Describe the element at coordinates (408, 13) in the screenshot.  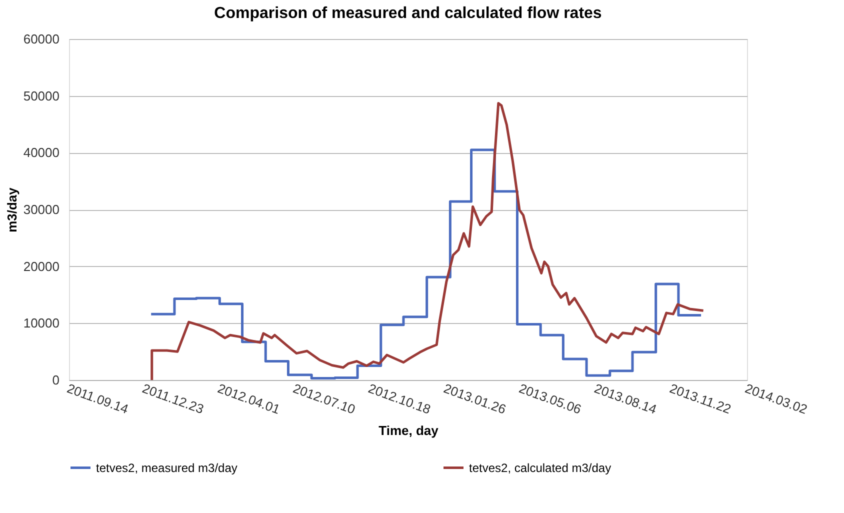
I see `chart-title: Comparison of measured and calculated flow rates` at that location.